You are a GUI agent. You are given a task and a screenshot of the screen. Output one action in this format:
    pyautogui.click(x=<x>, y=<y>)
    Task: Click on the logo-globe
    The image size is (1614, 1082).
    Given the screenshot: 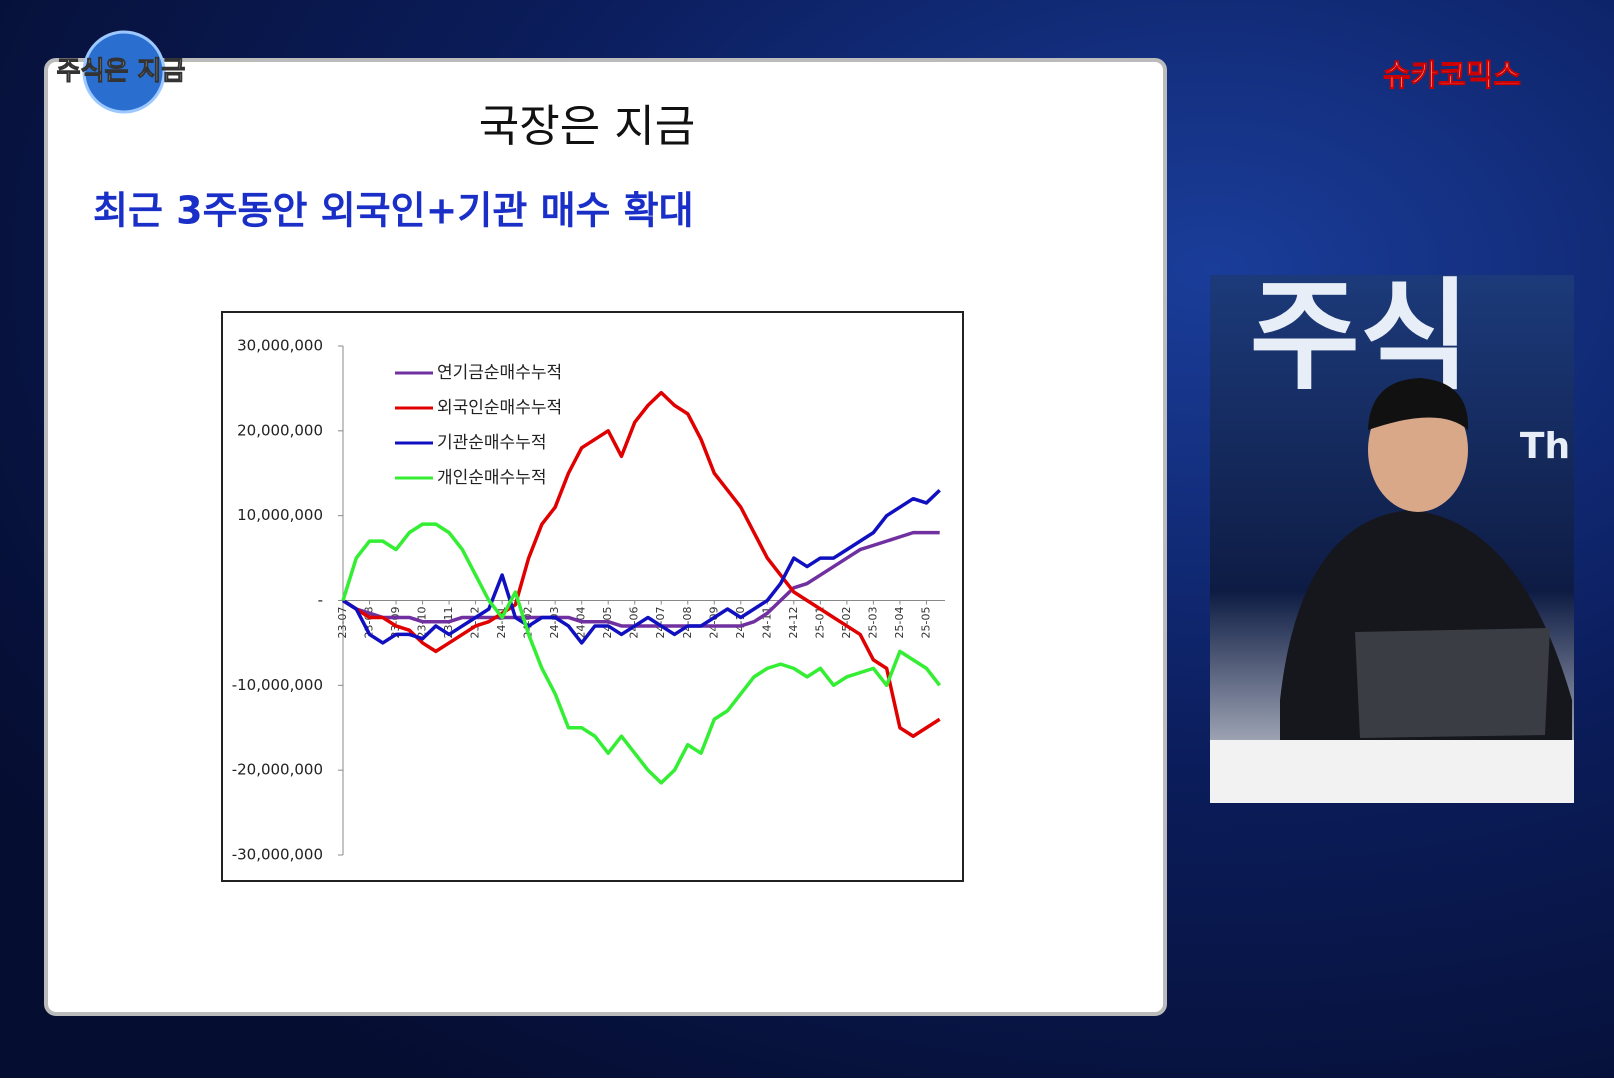 What is the action you would take?
    pyautogui.click(x=124, y=72)
    